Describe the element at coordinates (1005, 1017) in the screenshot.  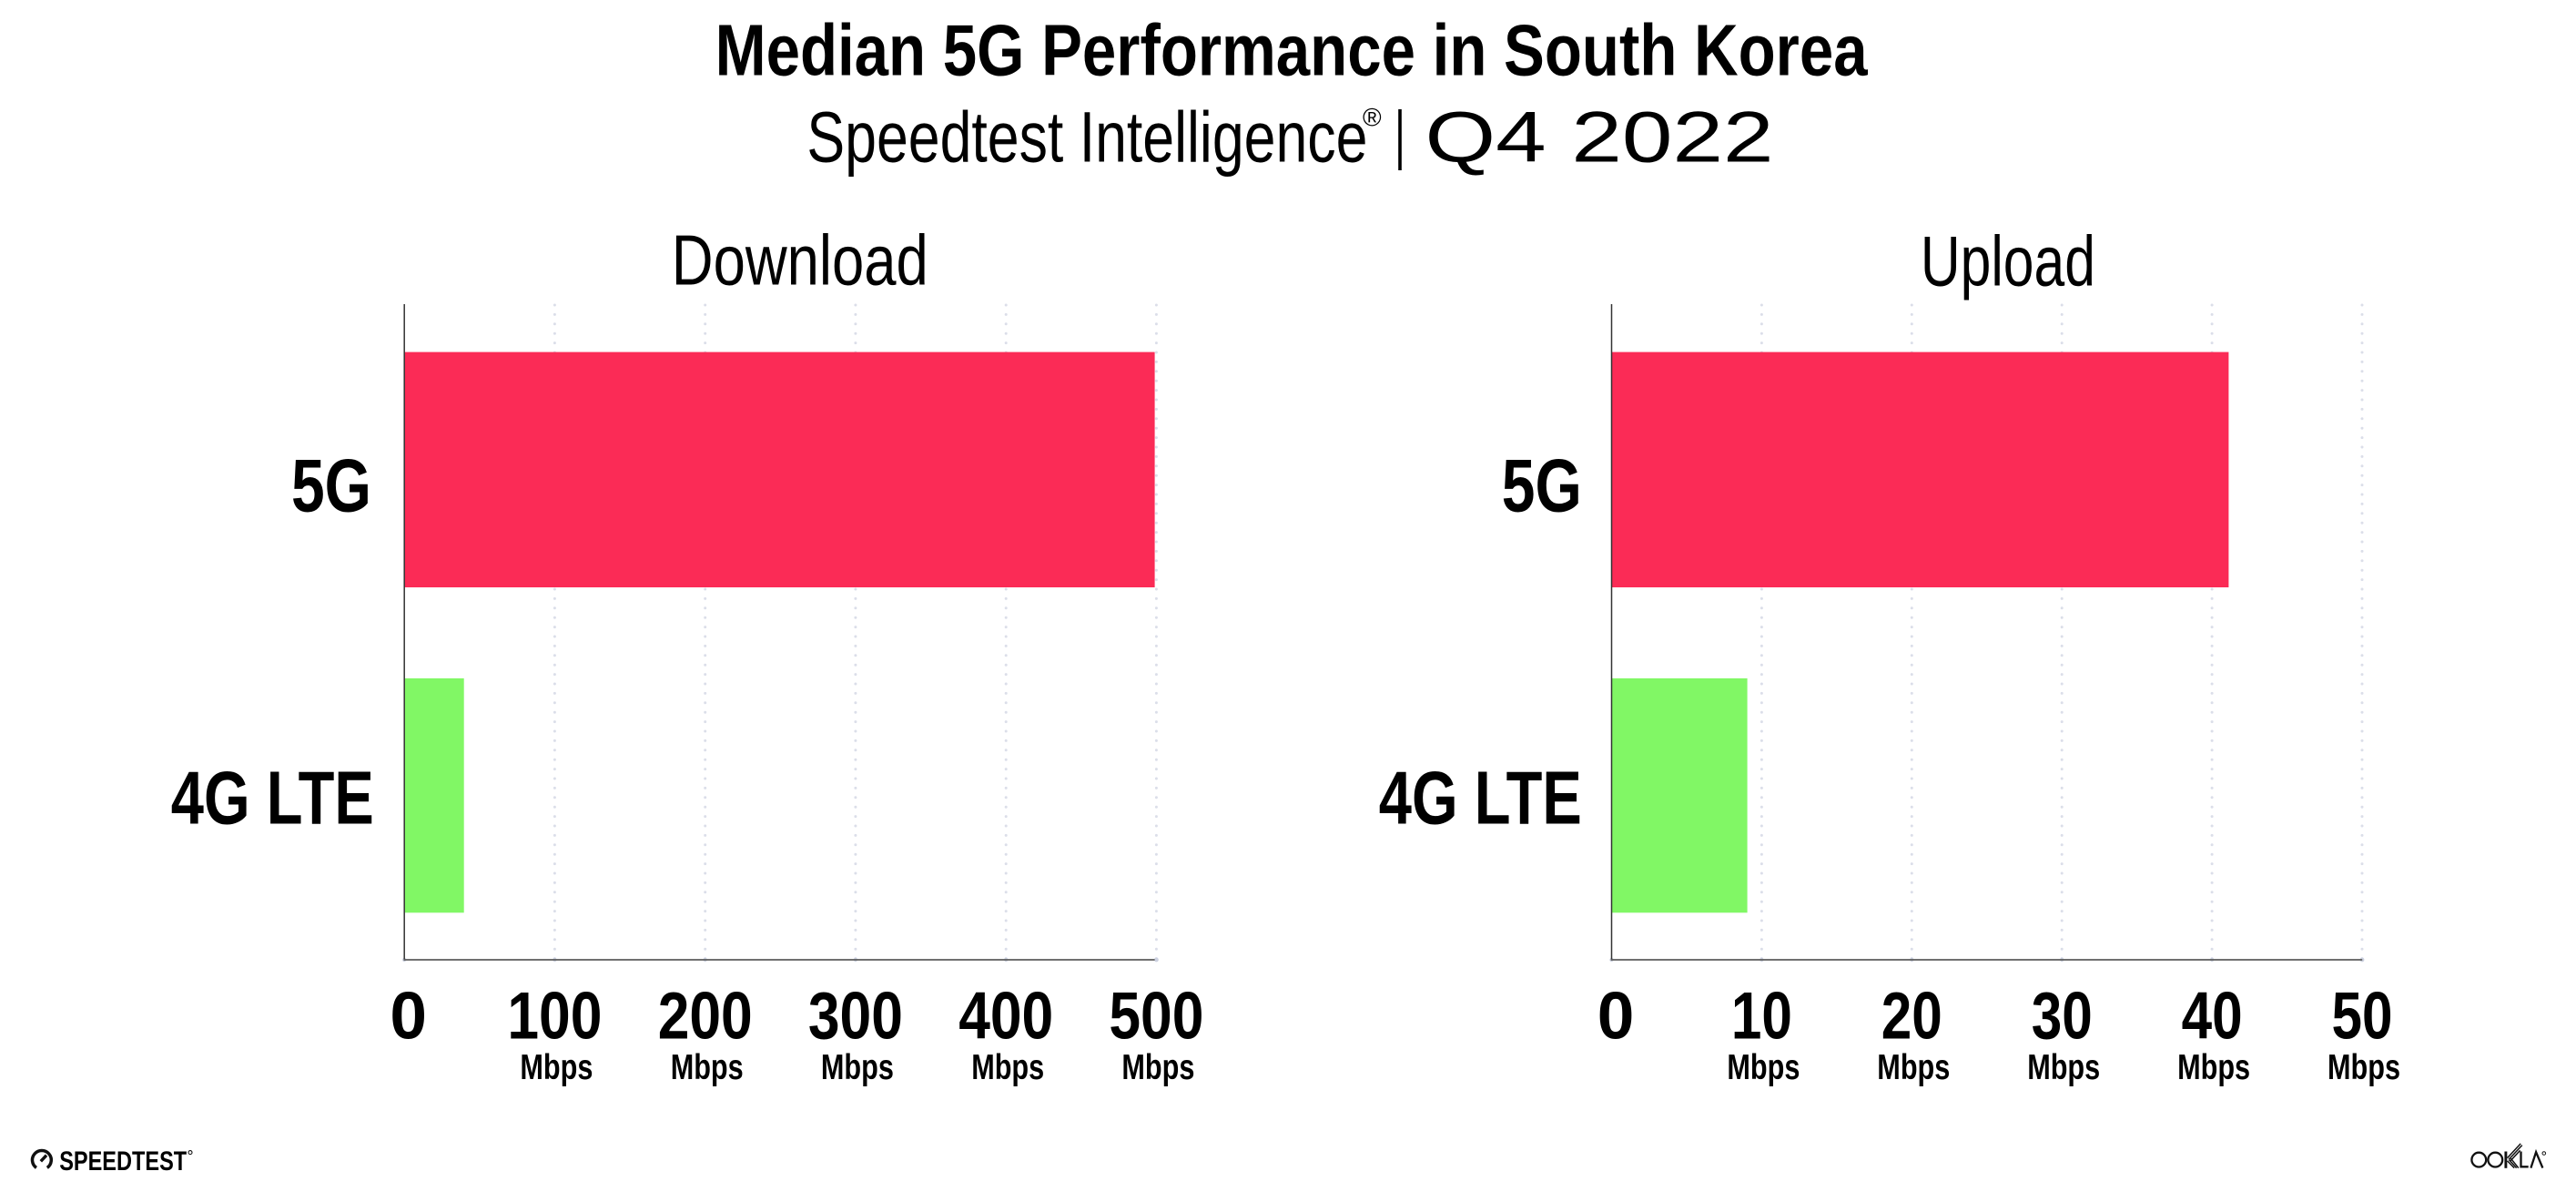
I see `svg-text: 400` at that location.